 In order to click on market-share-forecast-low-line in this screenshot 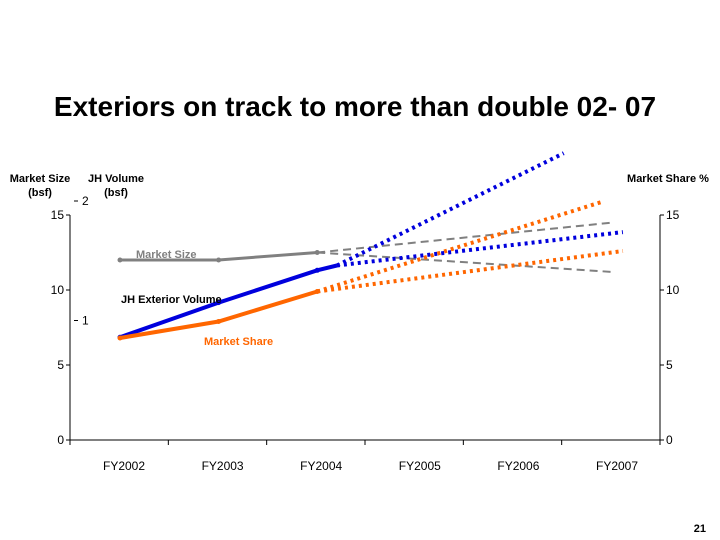, I will do `click(470, 271)`.